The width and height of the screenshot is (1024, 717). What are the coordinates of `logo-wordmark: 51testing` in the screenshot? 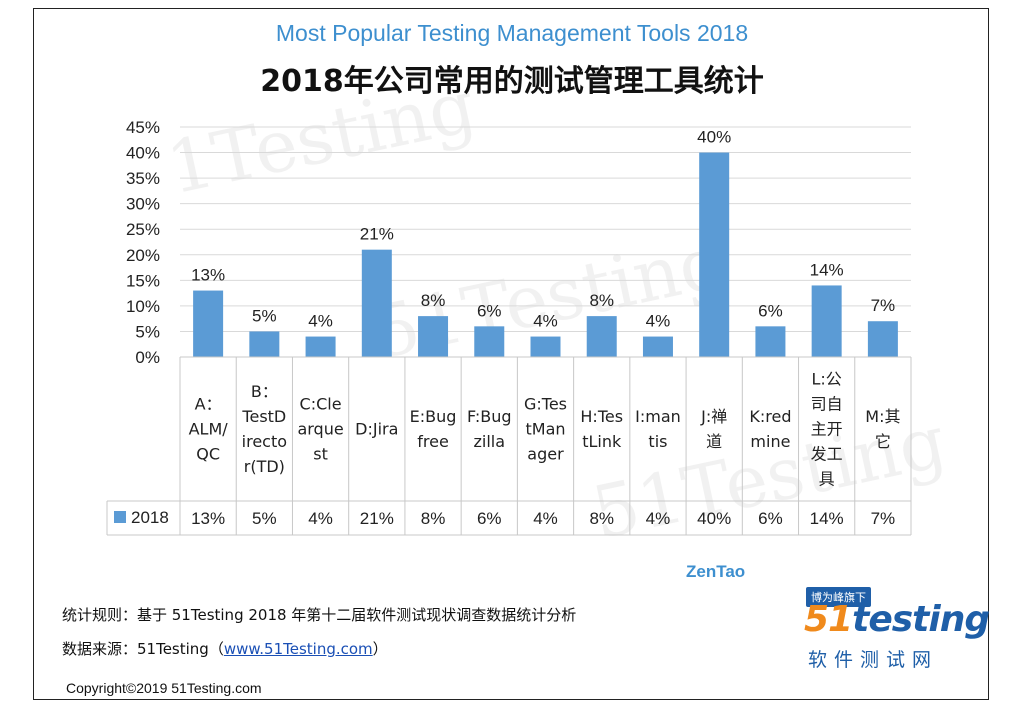 It's located at (897, 619).